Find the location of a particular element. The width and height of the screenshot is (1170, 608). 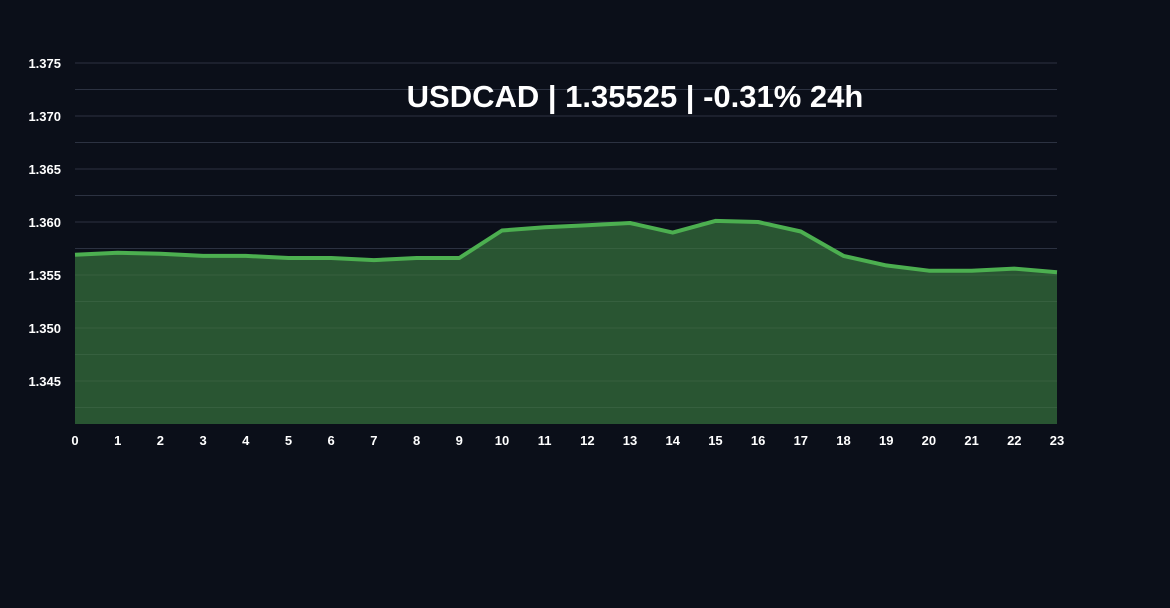

y-tick-label: 1.360 is located at coordinates (44, 222).